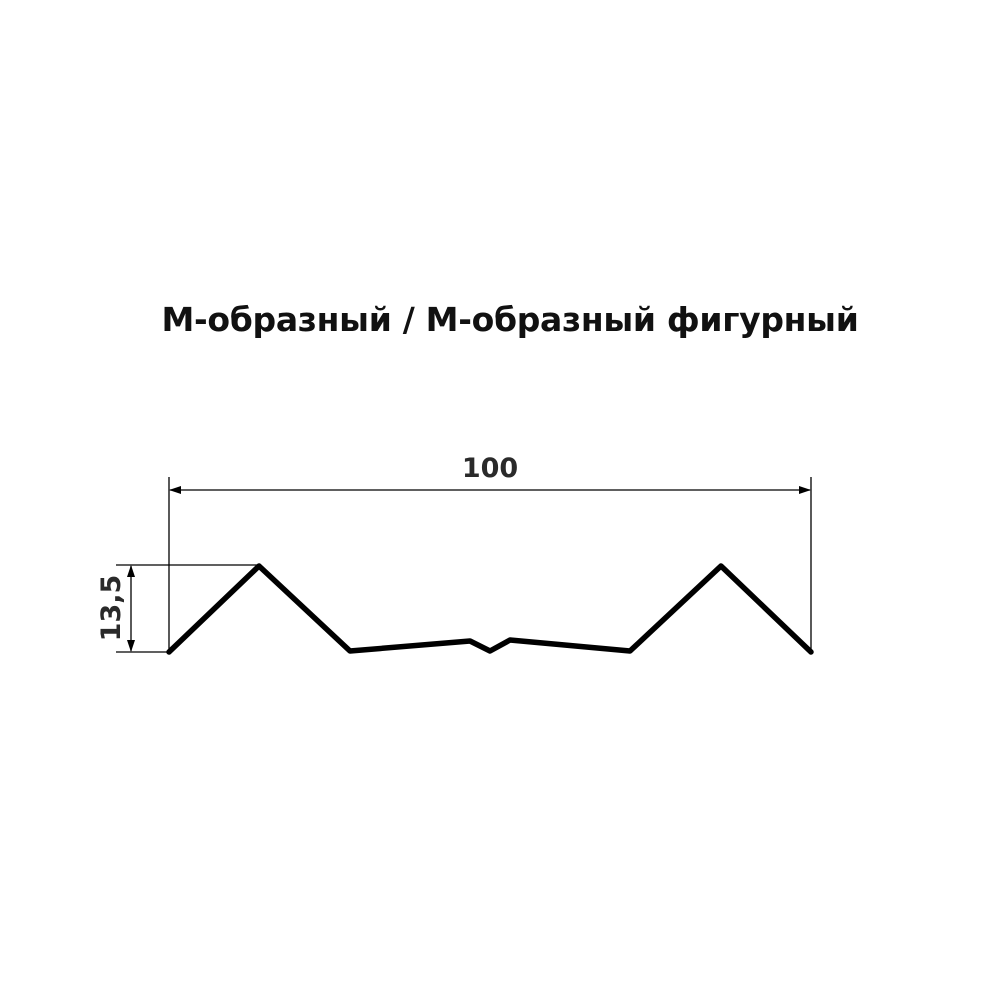 Image resolution: width=1000 pixels, height=1000 pixels. I want to click on height-dimension-label: 13,5, so click(111, 608).